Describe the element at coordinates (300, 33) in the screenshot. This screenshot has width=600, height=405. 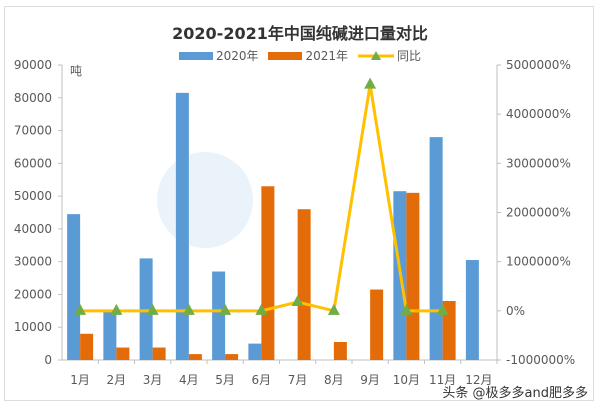
I see `chart-title: 2020-2021年中国纯碱进口量对比` at that location.